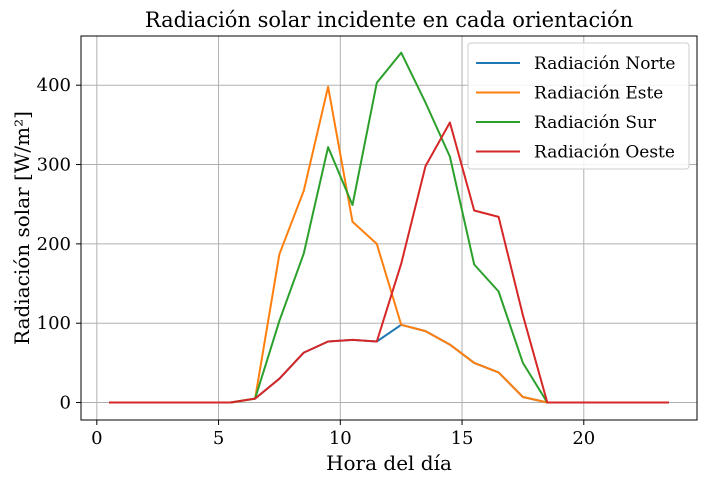 This screenshot has height=484, width=709. I want to click on legend-label: Radiación Sur, so click(595, 123).